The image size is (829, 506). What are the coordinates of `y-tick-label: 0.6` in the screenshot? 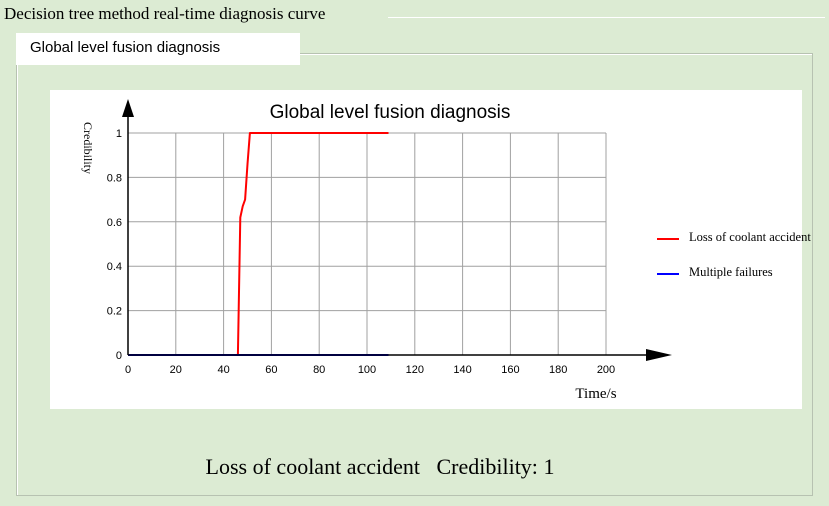 It's located at (114, 223).